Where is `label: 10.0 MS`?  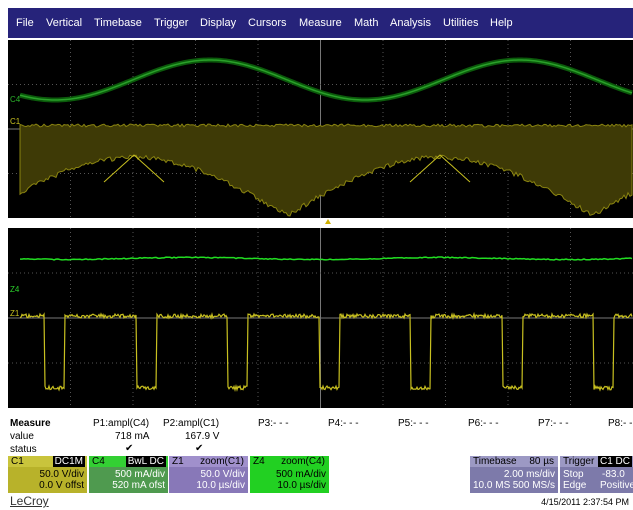 label: 10.0 MS is located at coordinates (491, 485).